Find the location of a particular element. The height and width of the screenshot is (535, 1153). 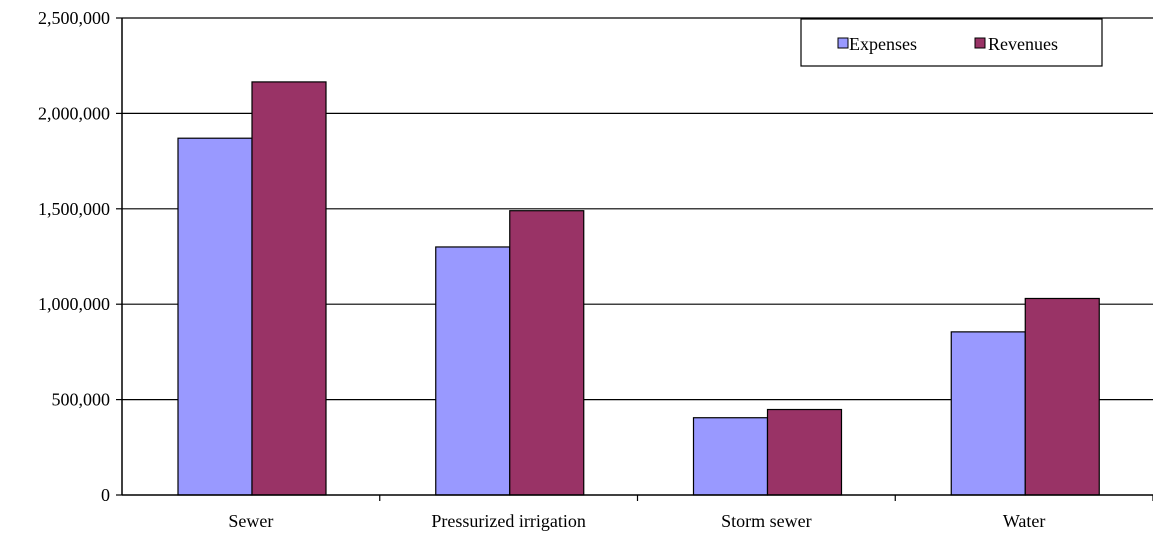

legend-label-revenues: Revenues is located at coordinates (1023, 44).